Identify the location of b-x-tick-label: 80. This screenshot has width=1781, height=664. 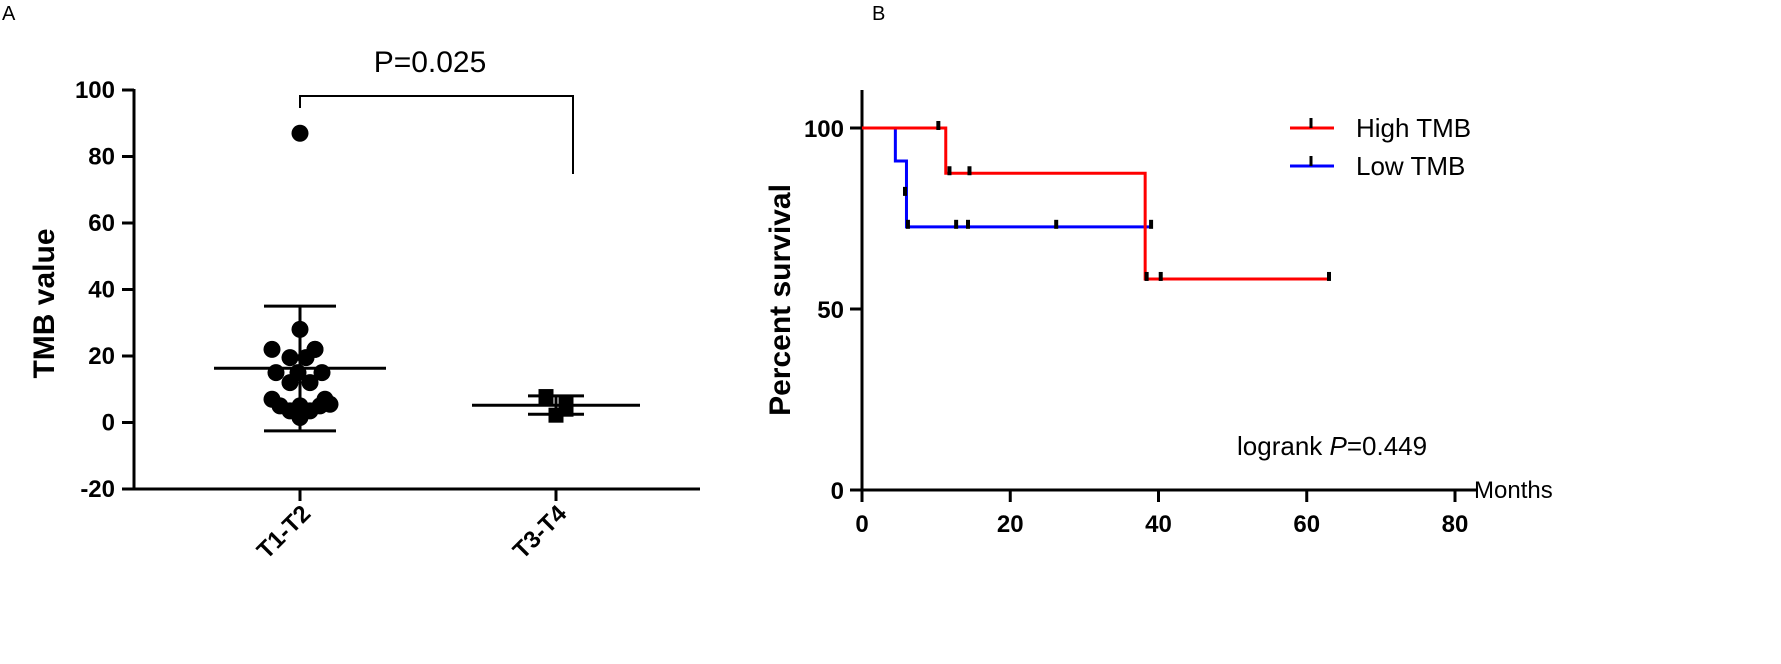
(1455, 524).